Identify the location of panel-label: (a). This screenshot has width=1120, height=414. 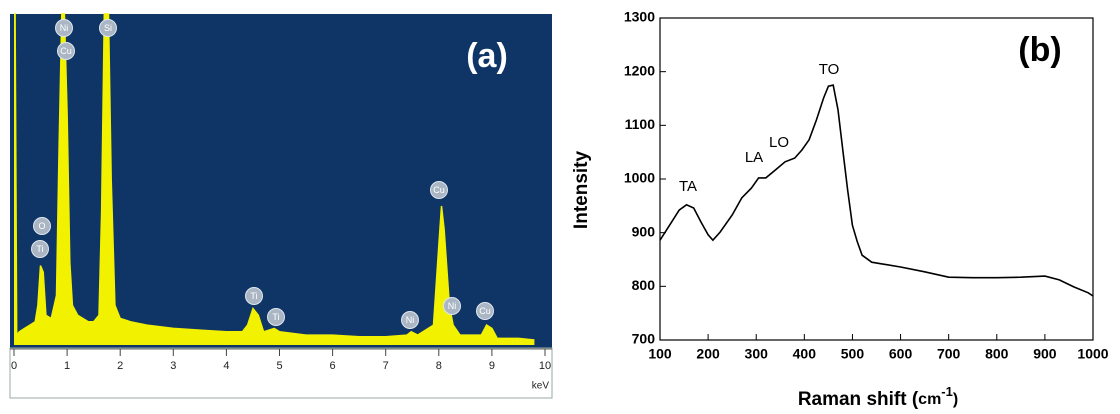
(487, 56).